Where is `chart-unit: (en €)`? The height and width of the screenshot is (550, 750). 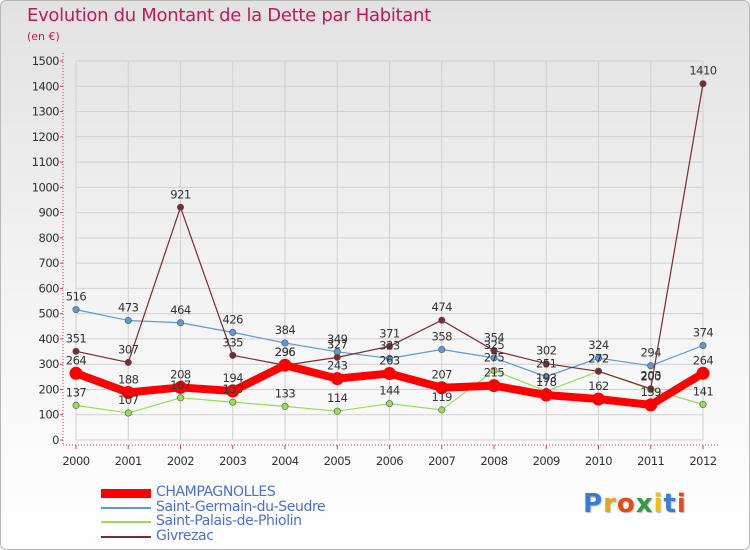 chart-unit: (en €) is located at coordinates (43, 36).